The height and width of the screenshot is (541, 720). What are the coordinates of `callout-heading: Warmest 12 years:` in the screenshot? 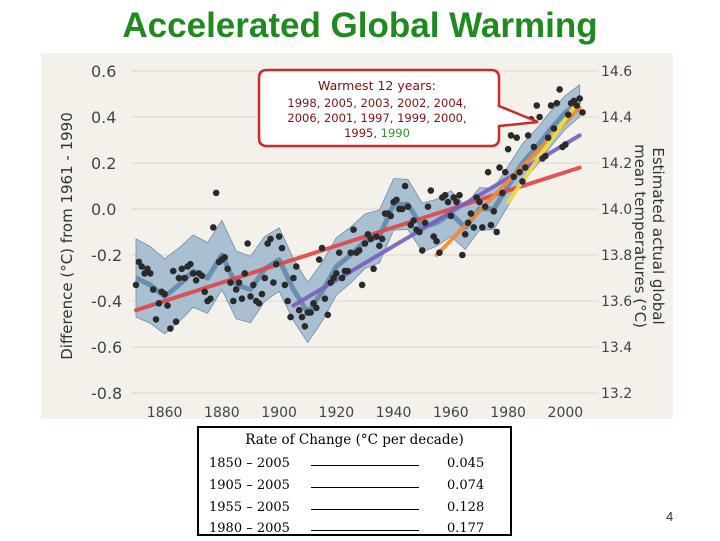 It's located at (377, 85).